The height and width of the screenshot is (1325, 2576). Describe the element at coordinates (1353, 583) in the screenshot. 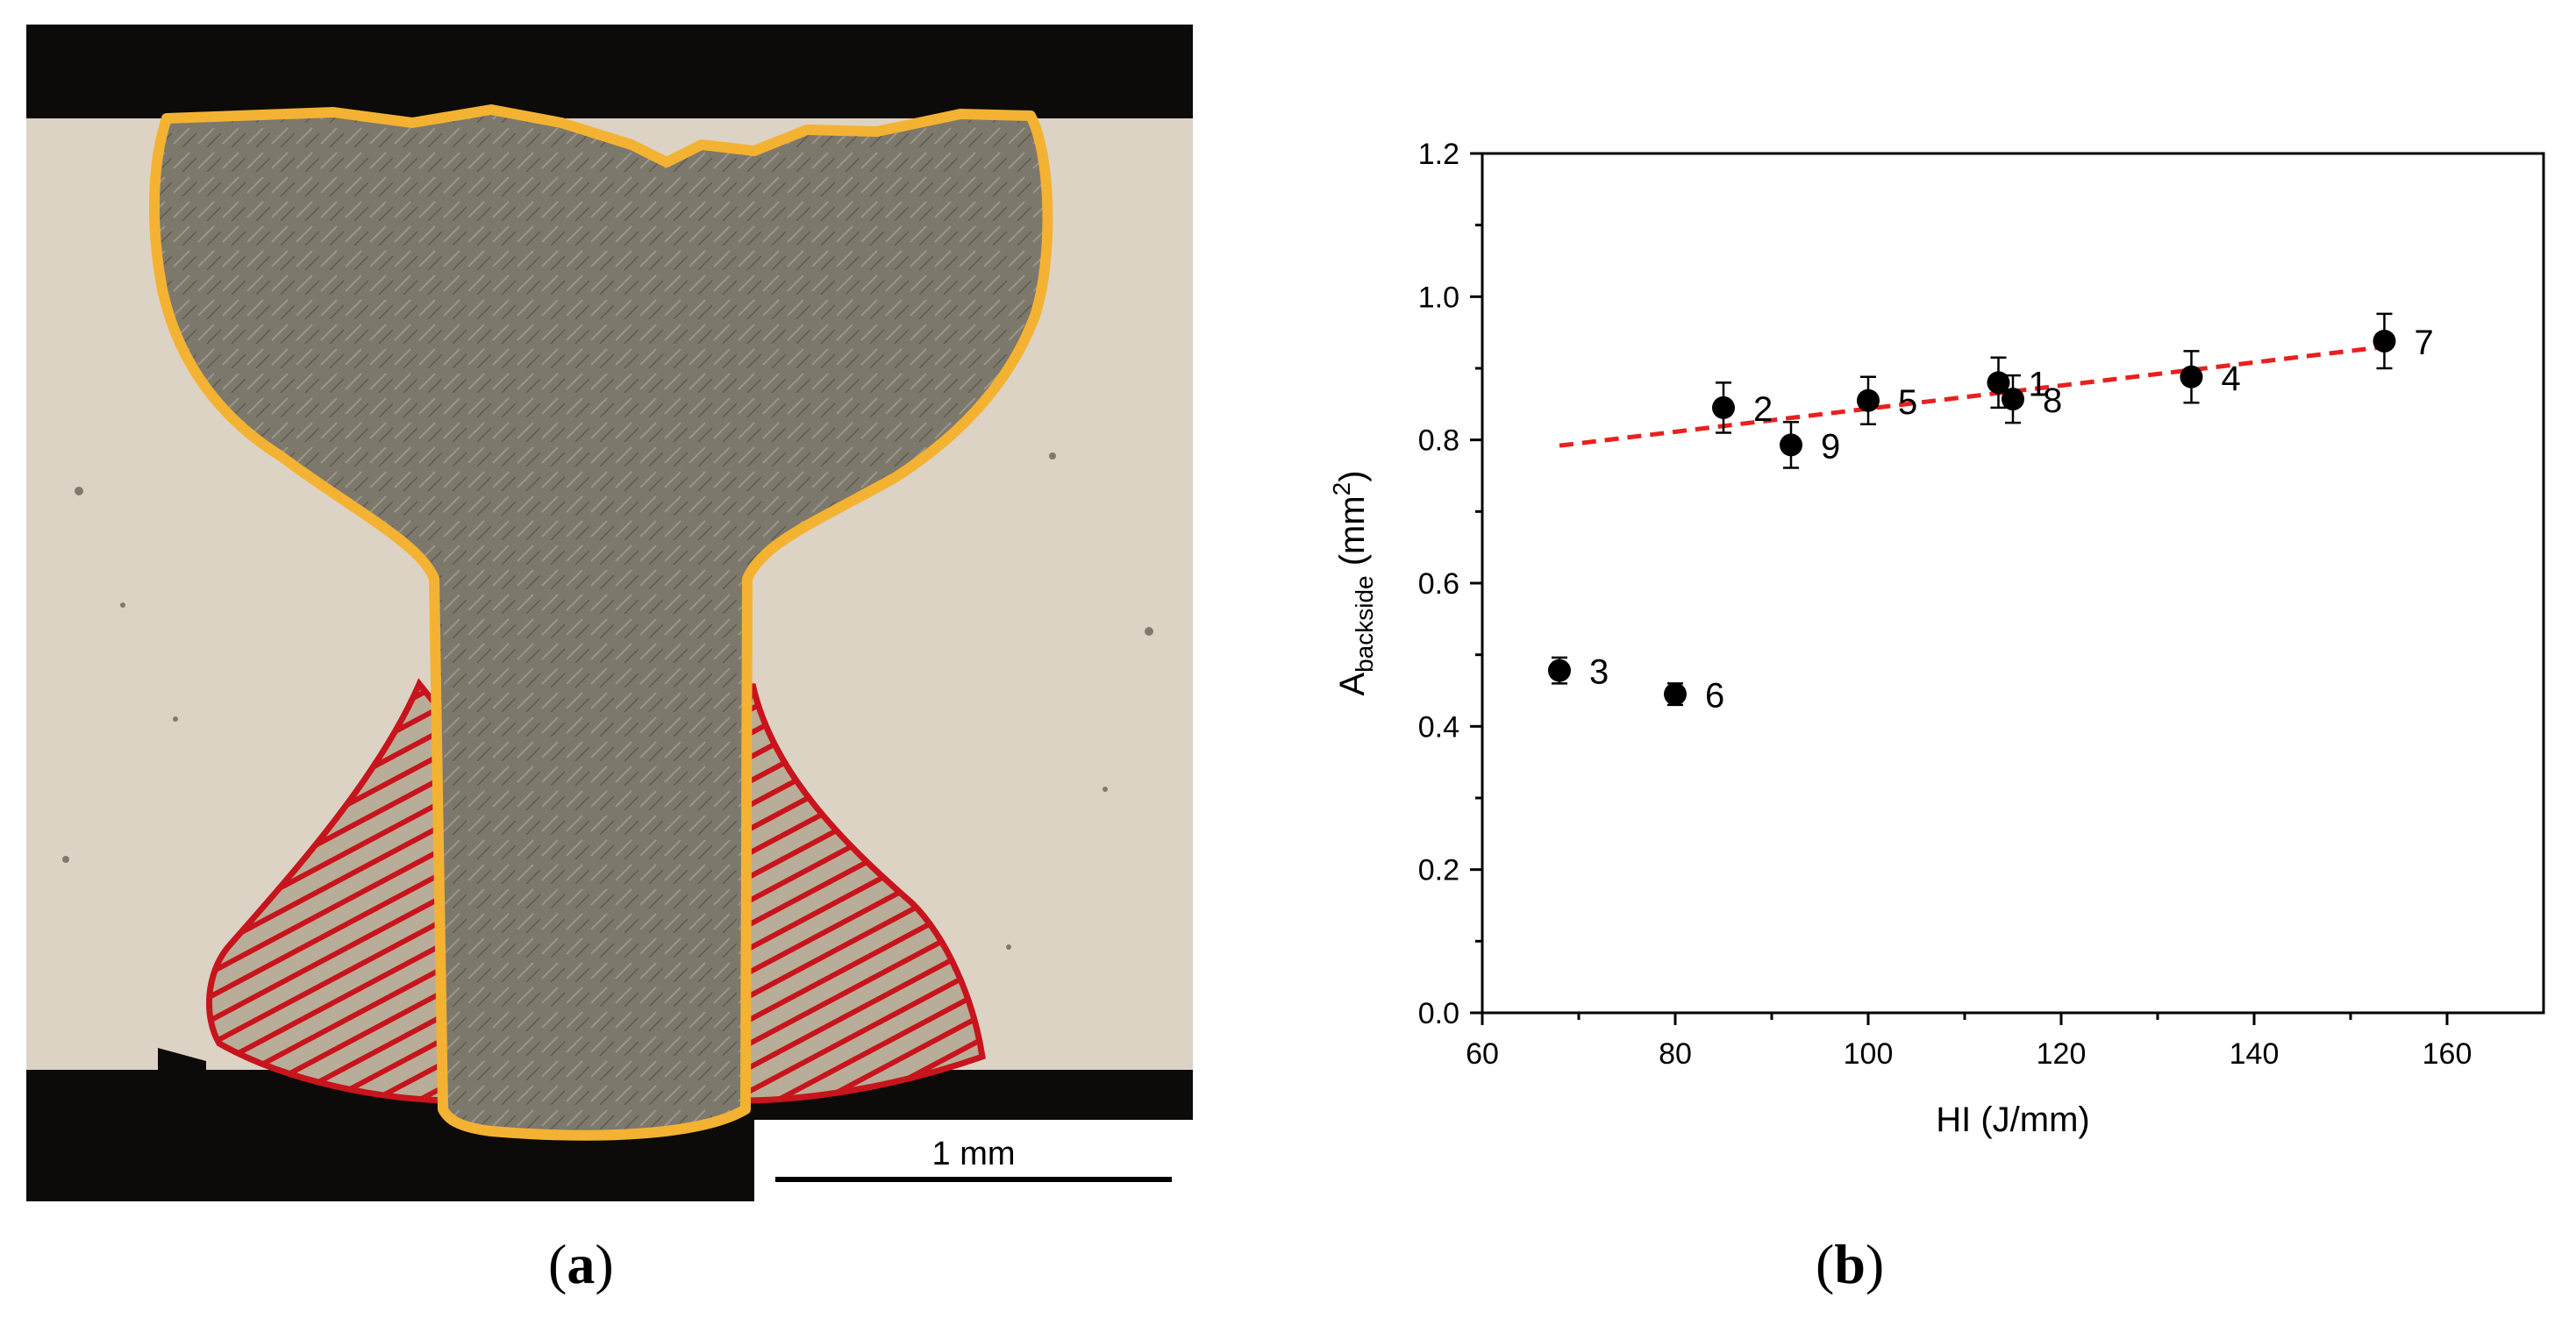

I see `y-axis-title: Abackside (mm2)` at that location.